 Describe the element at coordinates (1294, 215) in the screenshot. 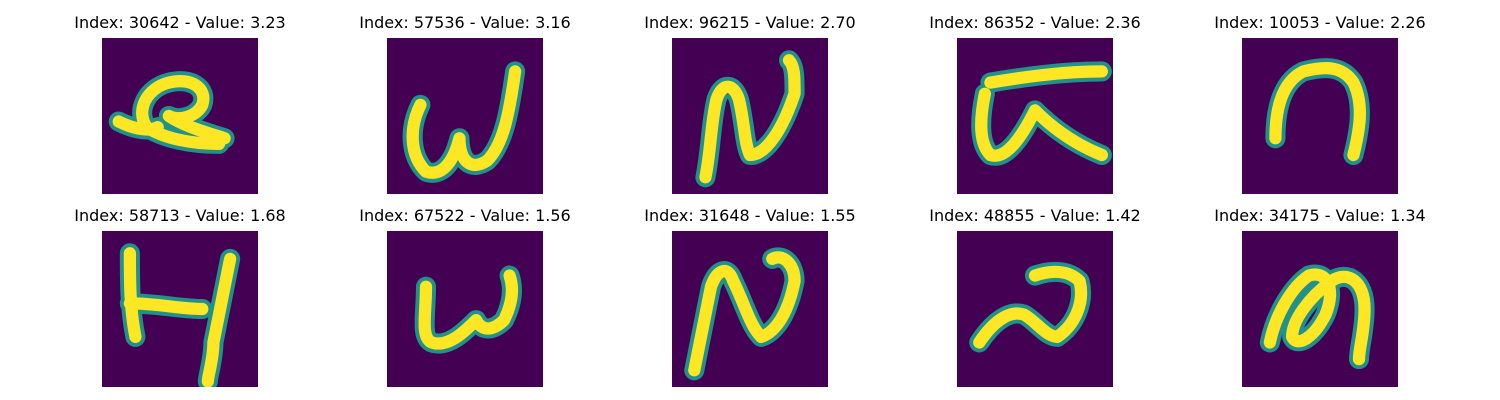

I see `panel-index: 34175` at that location.